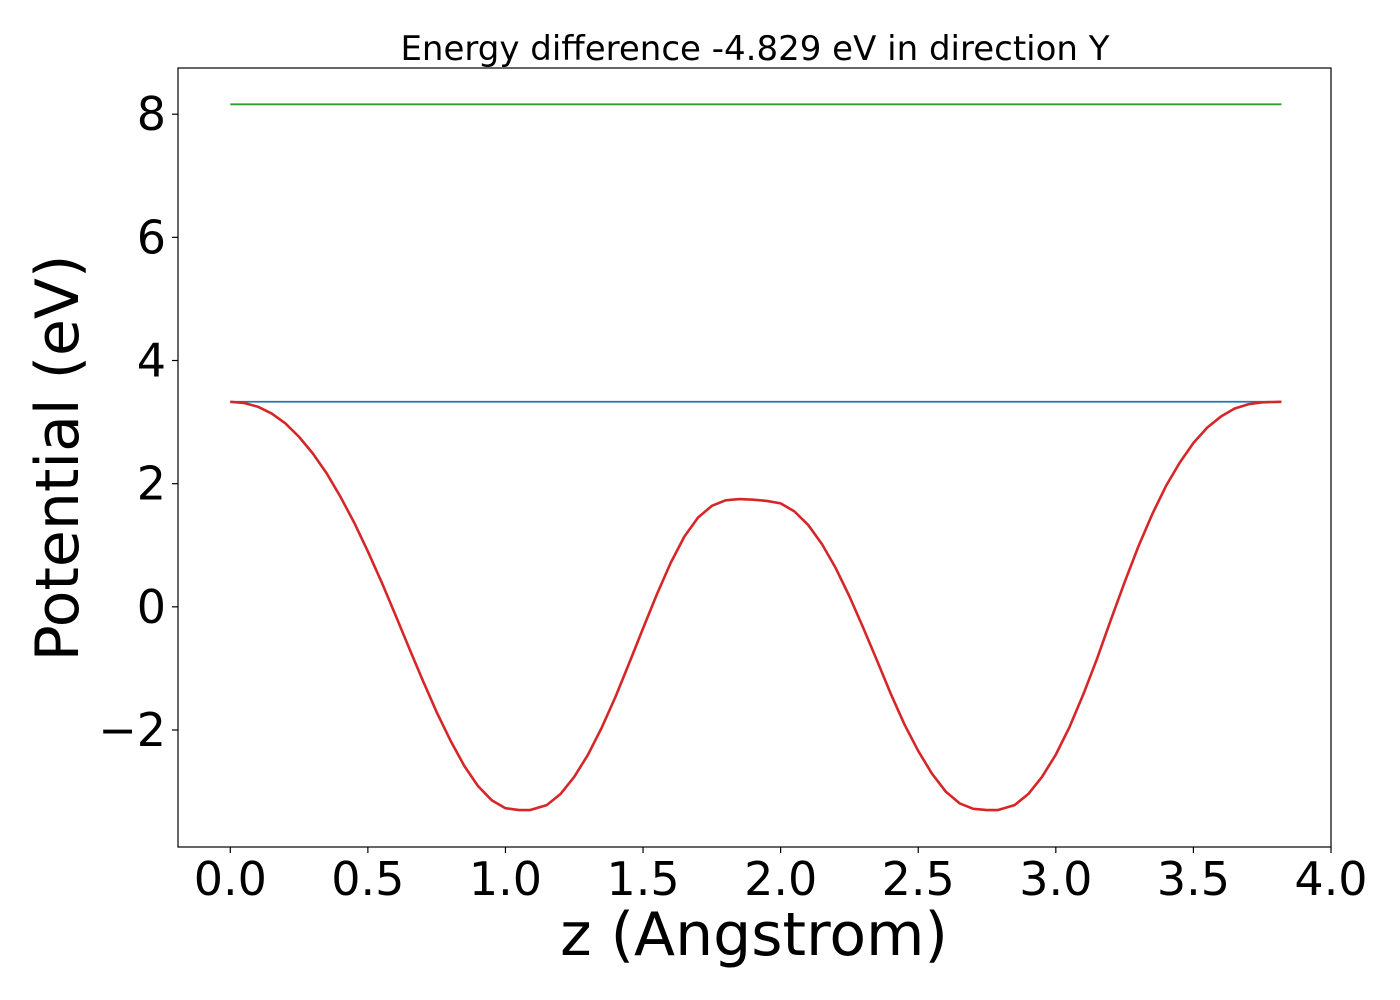 The image size is (1400, 1000). I want to click on x-axis-ticks: 0.0 0.5 1.0 1.5 2.0 2.5 3.0 3.5 4.0, so click(781, 876).